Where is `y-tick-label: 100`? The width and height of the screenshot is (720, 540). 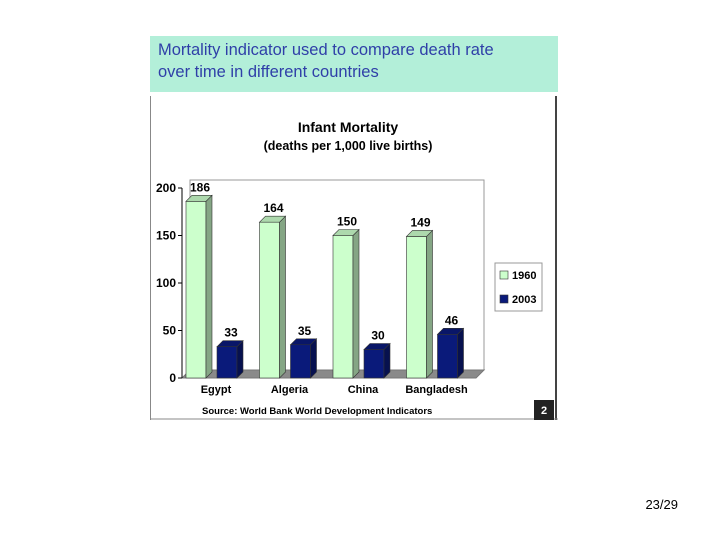 y-tick-label: 100 is located at coordinates (166, 283).